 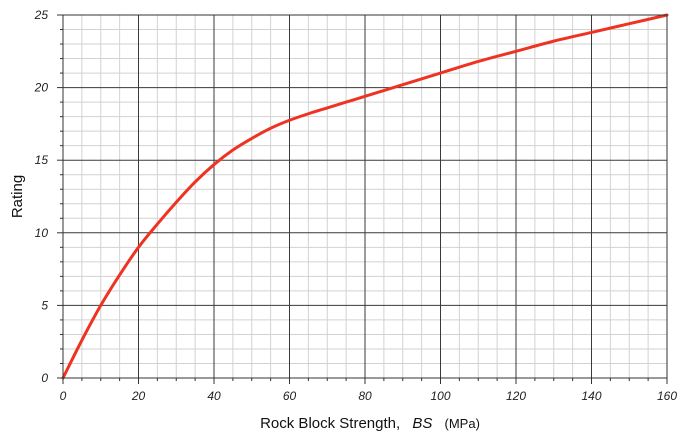 I want to click on x-tick-label: 160, so click(x=667, y=396).